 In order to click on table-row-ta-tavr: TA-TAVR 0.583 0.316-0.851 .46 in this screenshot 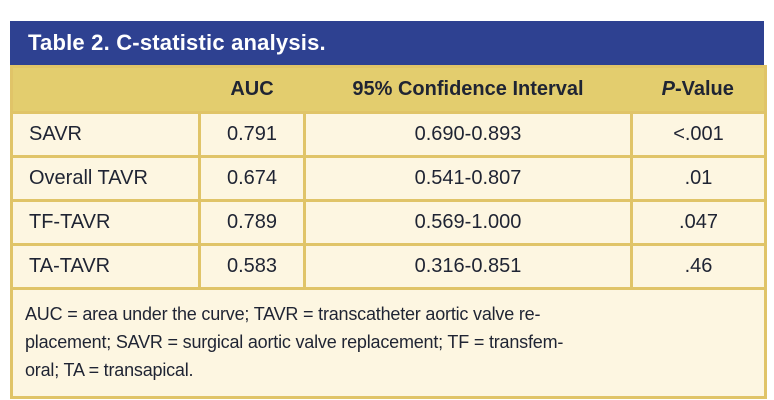, I will do `click(388, 266)`.